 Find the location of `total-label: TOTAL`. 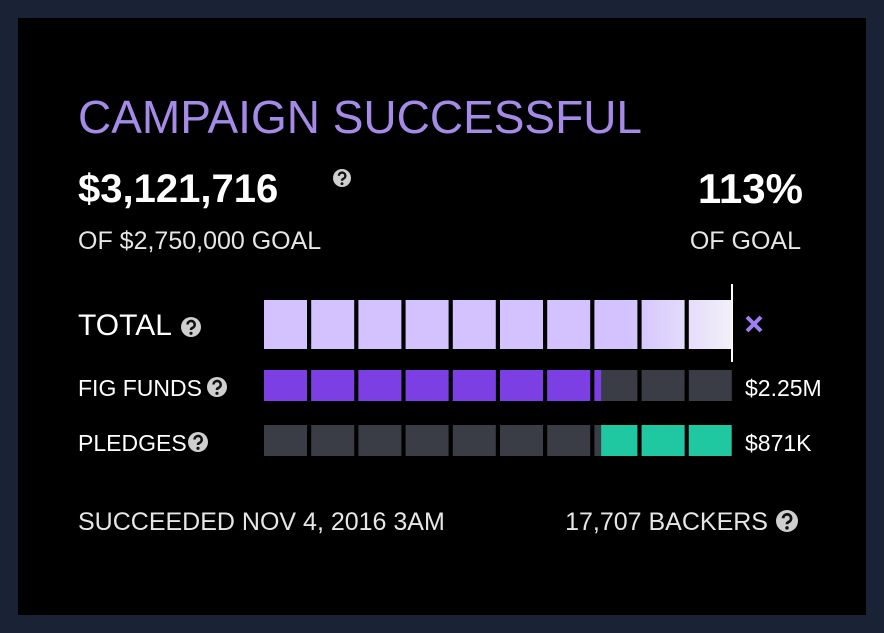

total-label: TOTAL is located at coordinates (125, 325).